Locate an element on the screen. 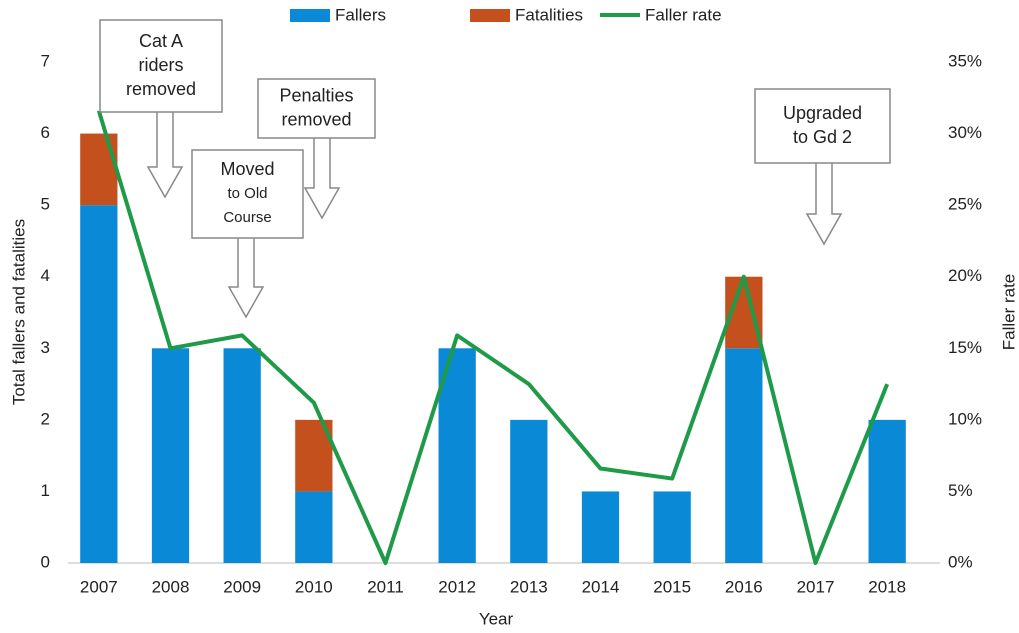  y-tick-label: 6 is located at coordinates (45, 132).